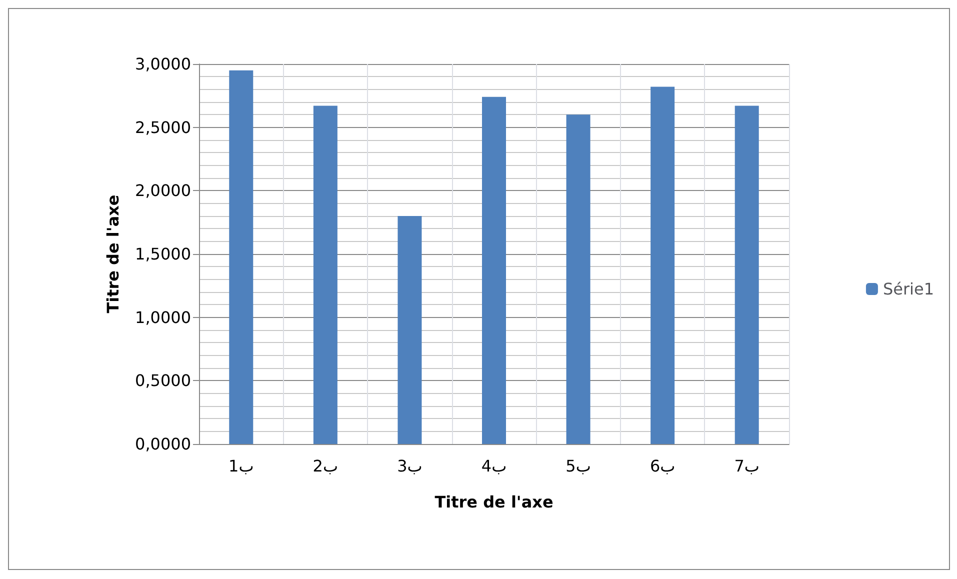 This screenshot has width=957, height=579. Describe the element at coordinates (494, 502) in the screenshot. I see `x-axis-title: Titre de l'axe` at that location.